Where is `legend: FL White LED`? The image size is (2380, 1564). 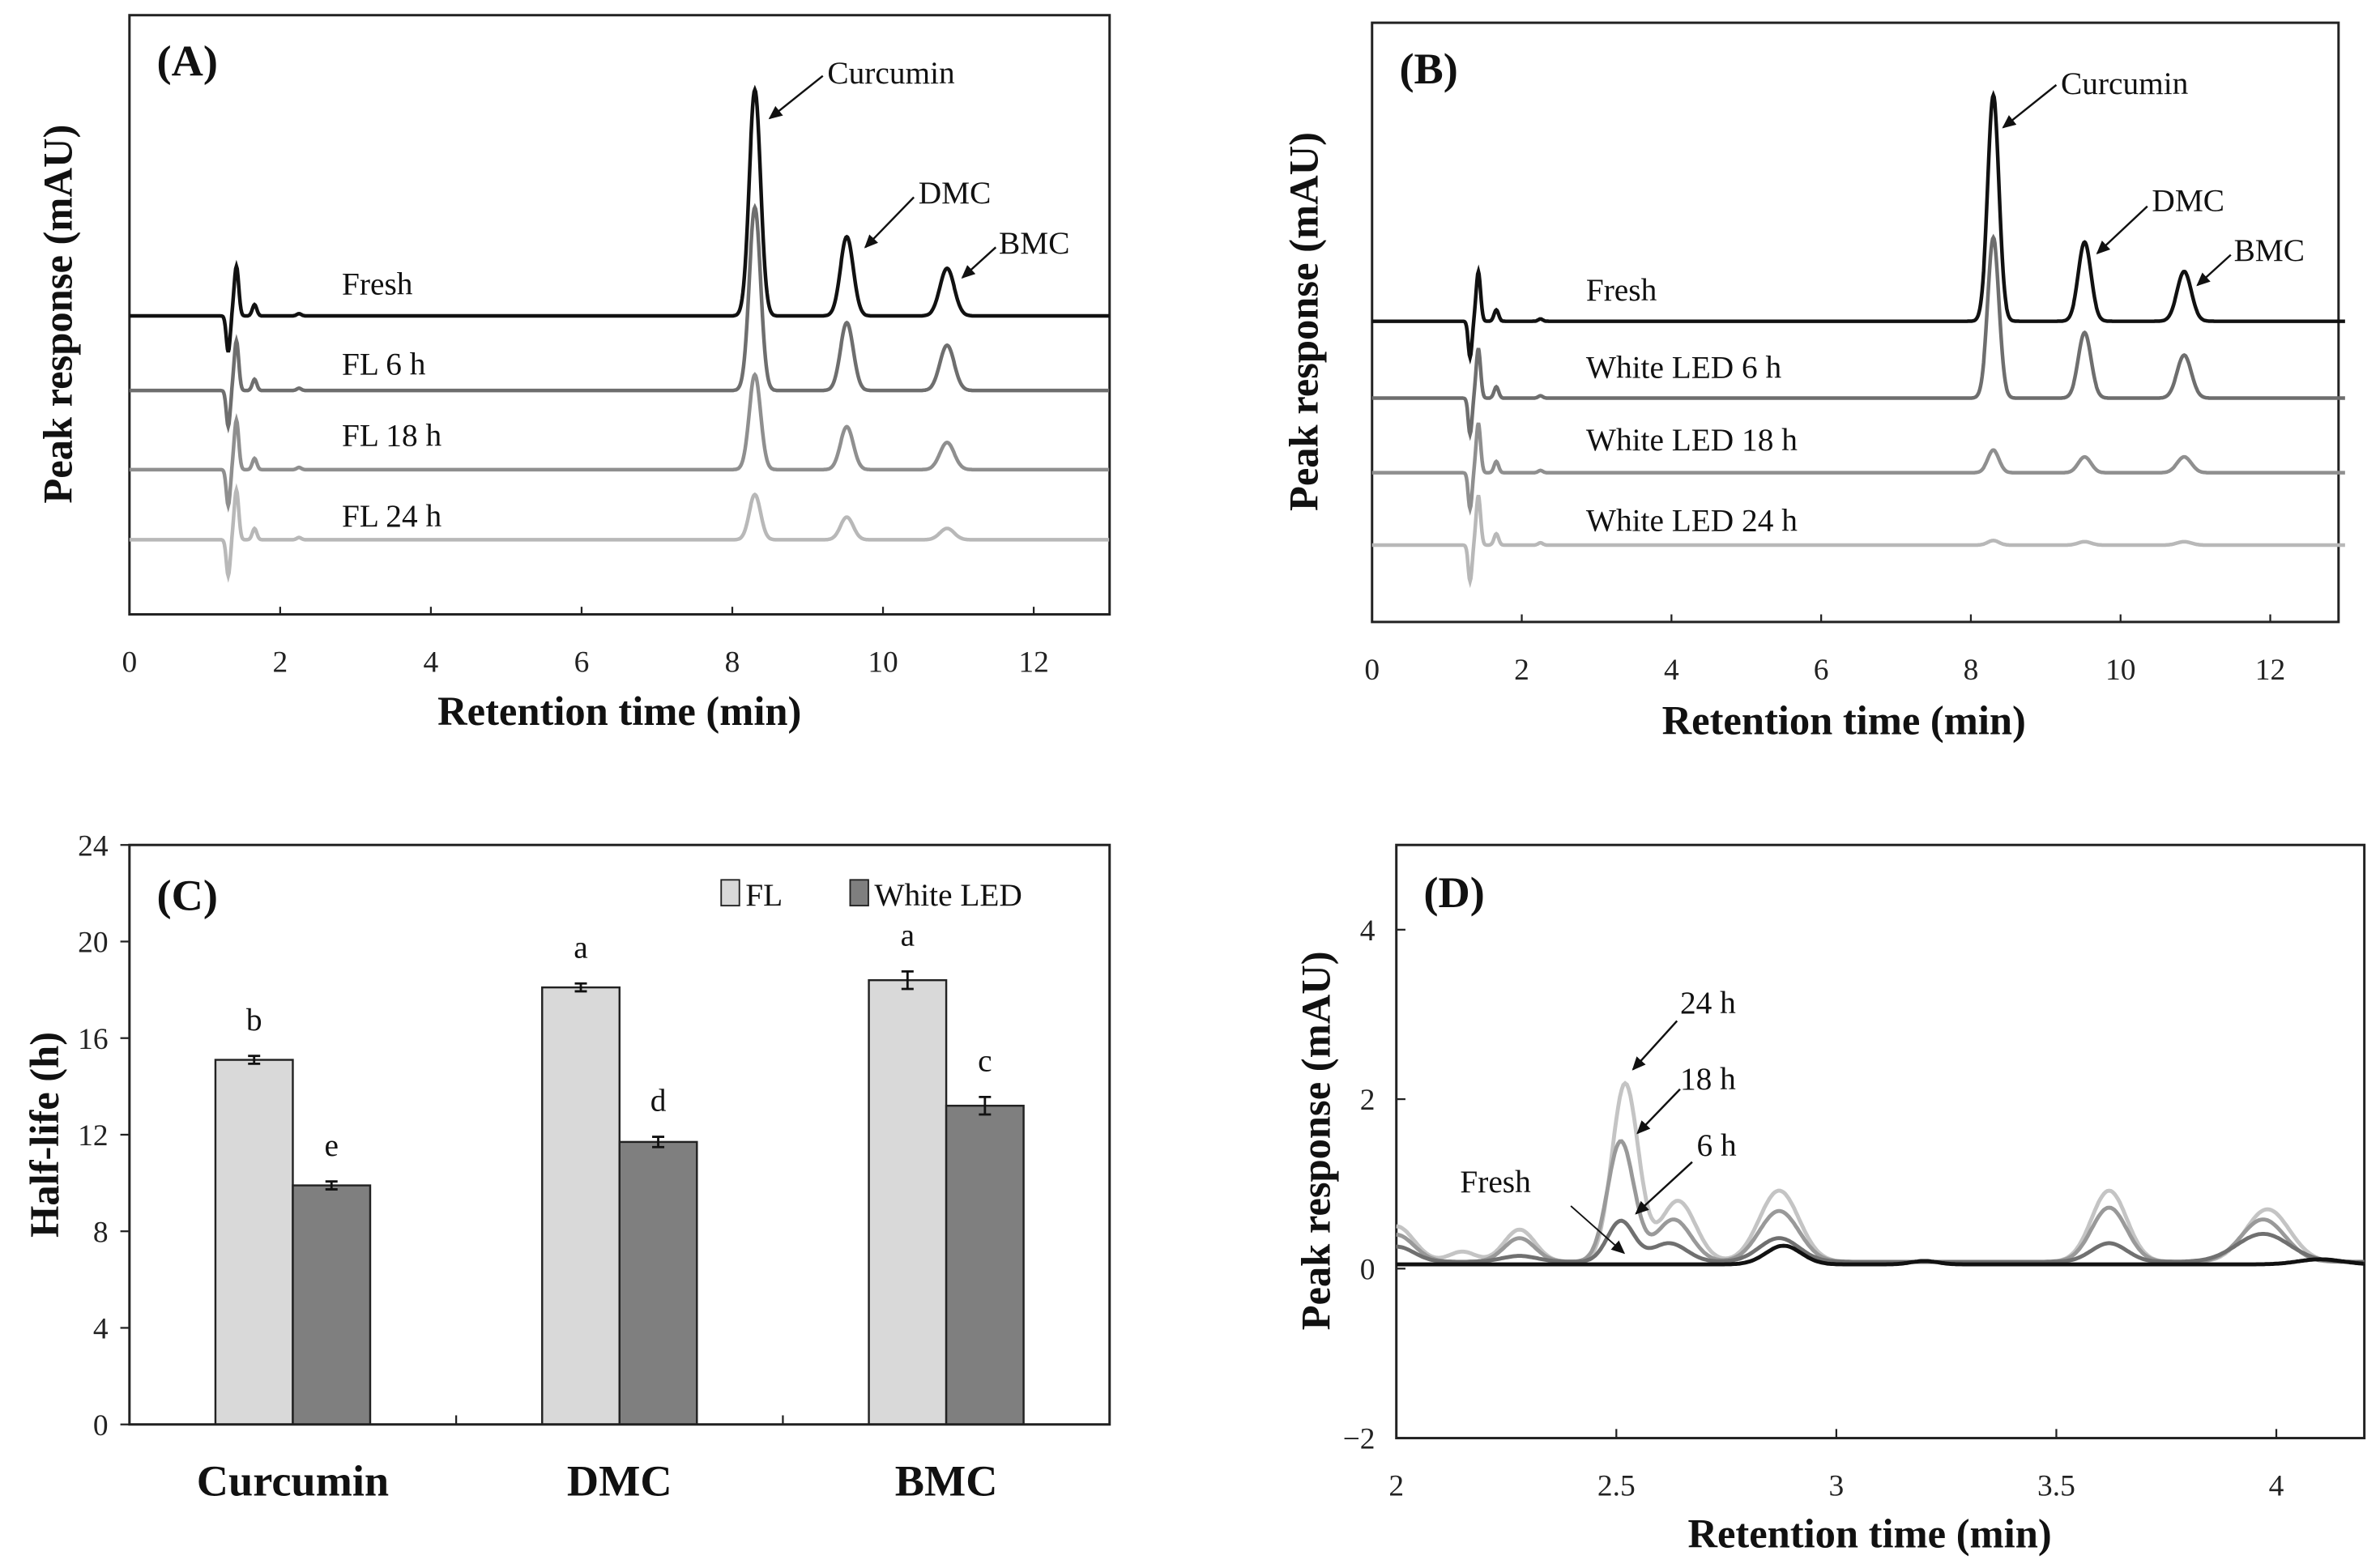 legend: FL White LED is located at coordinates (871, 895).